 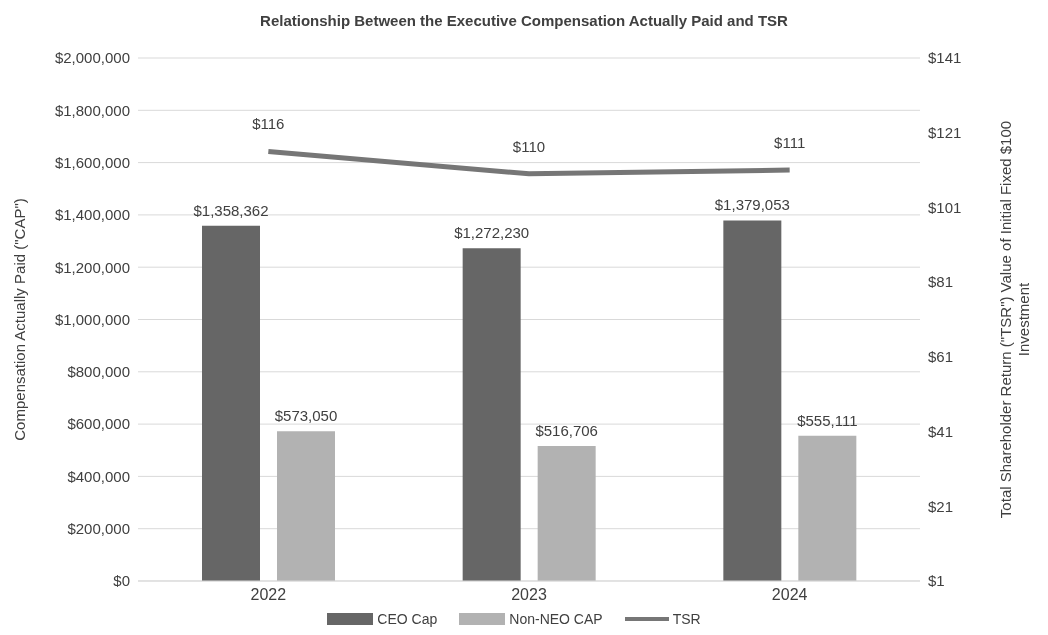 What do you see at coordinates (92, 58) in the screenshot?
I see `y-tick-label: $2,000,000` at bounding box center [92, 58].